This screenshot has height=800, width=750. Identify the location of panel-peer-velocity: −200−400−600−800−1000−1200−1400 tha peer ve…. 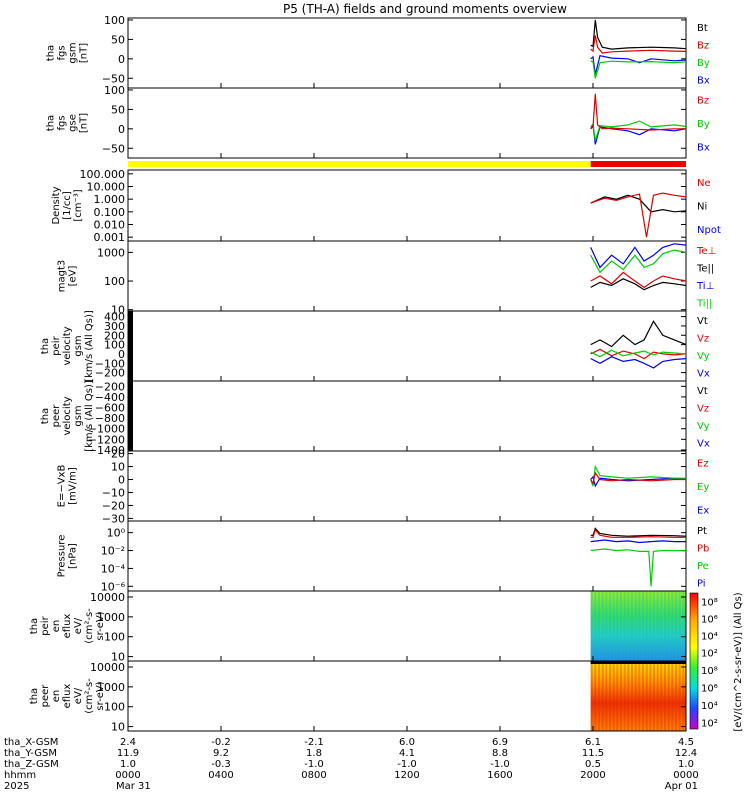
(375, 418).